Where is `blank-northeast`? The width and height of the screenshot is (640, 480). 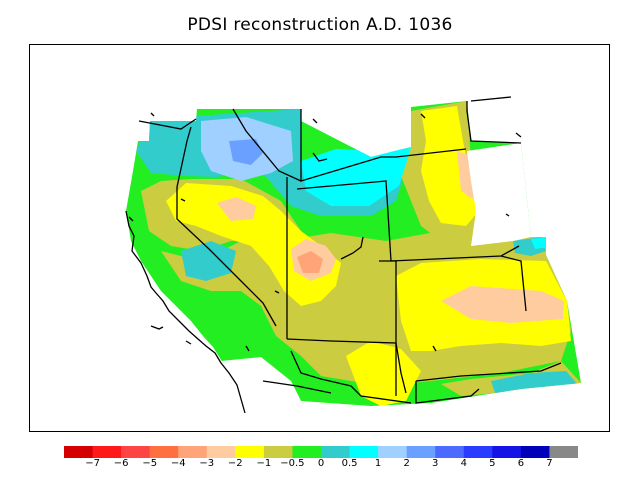
blank-northeast is located at coordinates (499, 194).